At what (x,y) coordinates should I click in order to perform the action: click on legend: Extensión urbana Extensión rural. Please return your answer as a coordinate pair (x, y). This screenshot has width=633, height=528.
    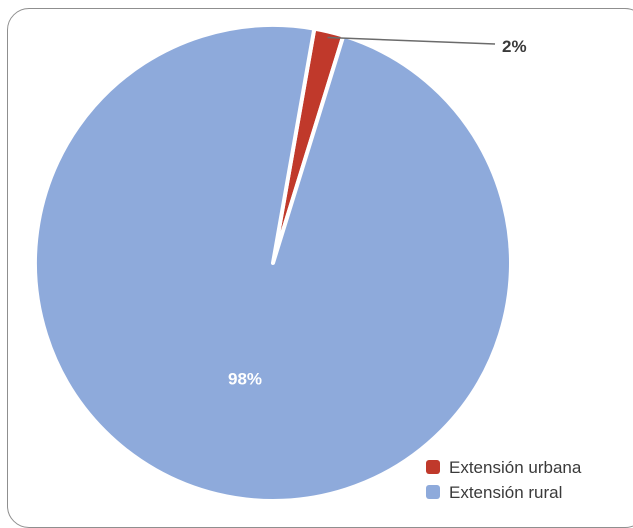
    Looking at the image, I should click on (504, 480).